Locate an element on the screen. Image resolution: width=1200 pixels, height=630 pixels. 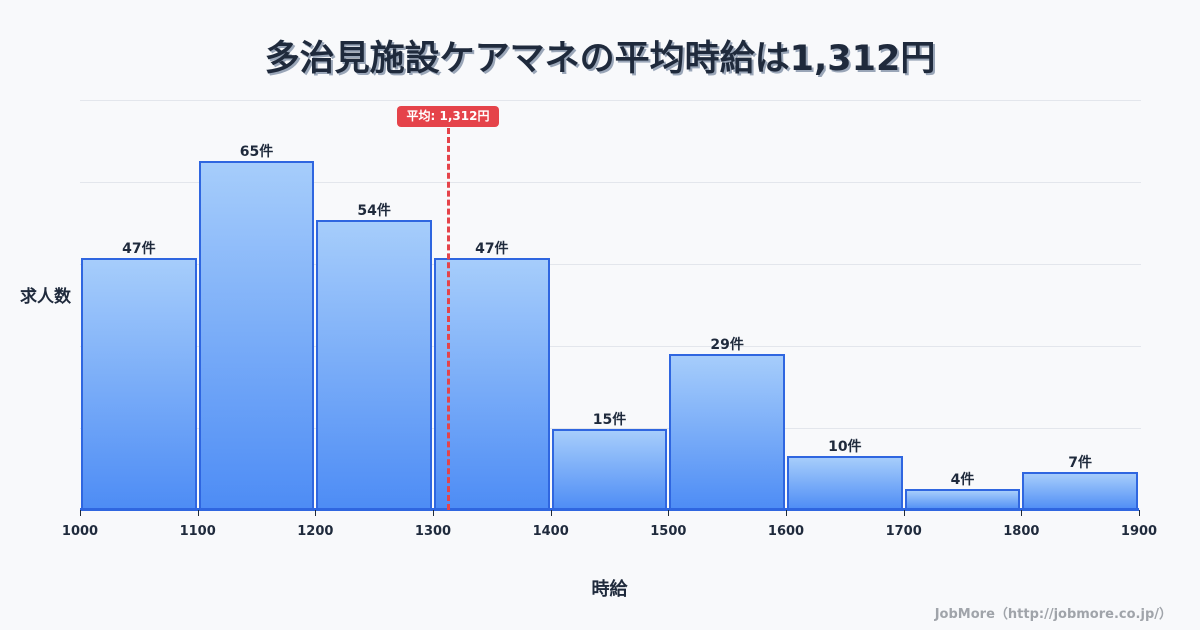
x-tick-label: 1100 is located at coordinates (197, 531).